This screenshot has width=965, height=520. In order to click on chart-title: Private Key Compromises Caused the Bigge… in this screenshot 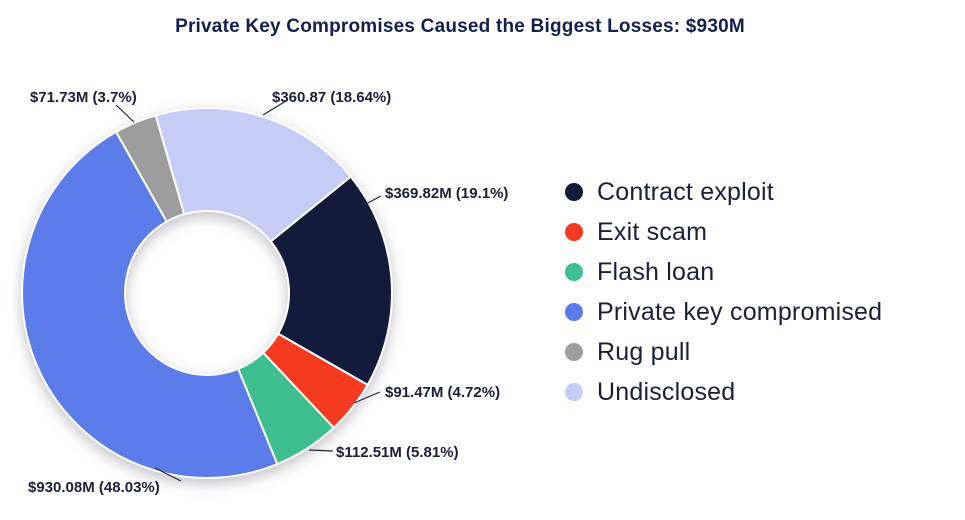, I will do `click(460, 26)`.